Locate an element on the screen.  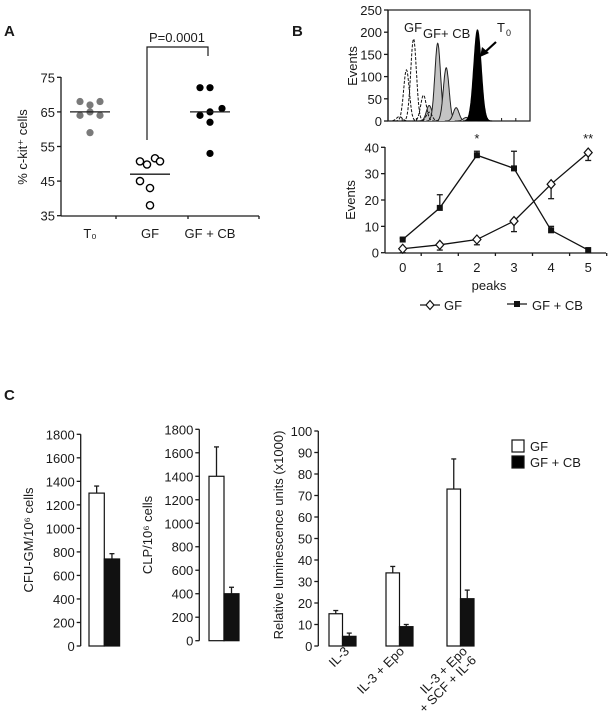
y-tick-label: 60 is located at coordinates (305, 517).